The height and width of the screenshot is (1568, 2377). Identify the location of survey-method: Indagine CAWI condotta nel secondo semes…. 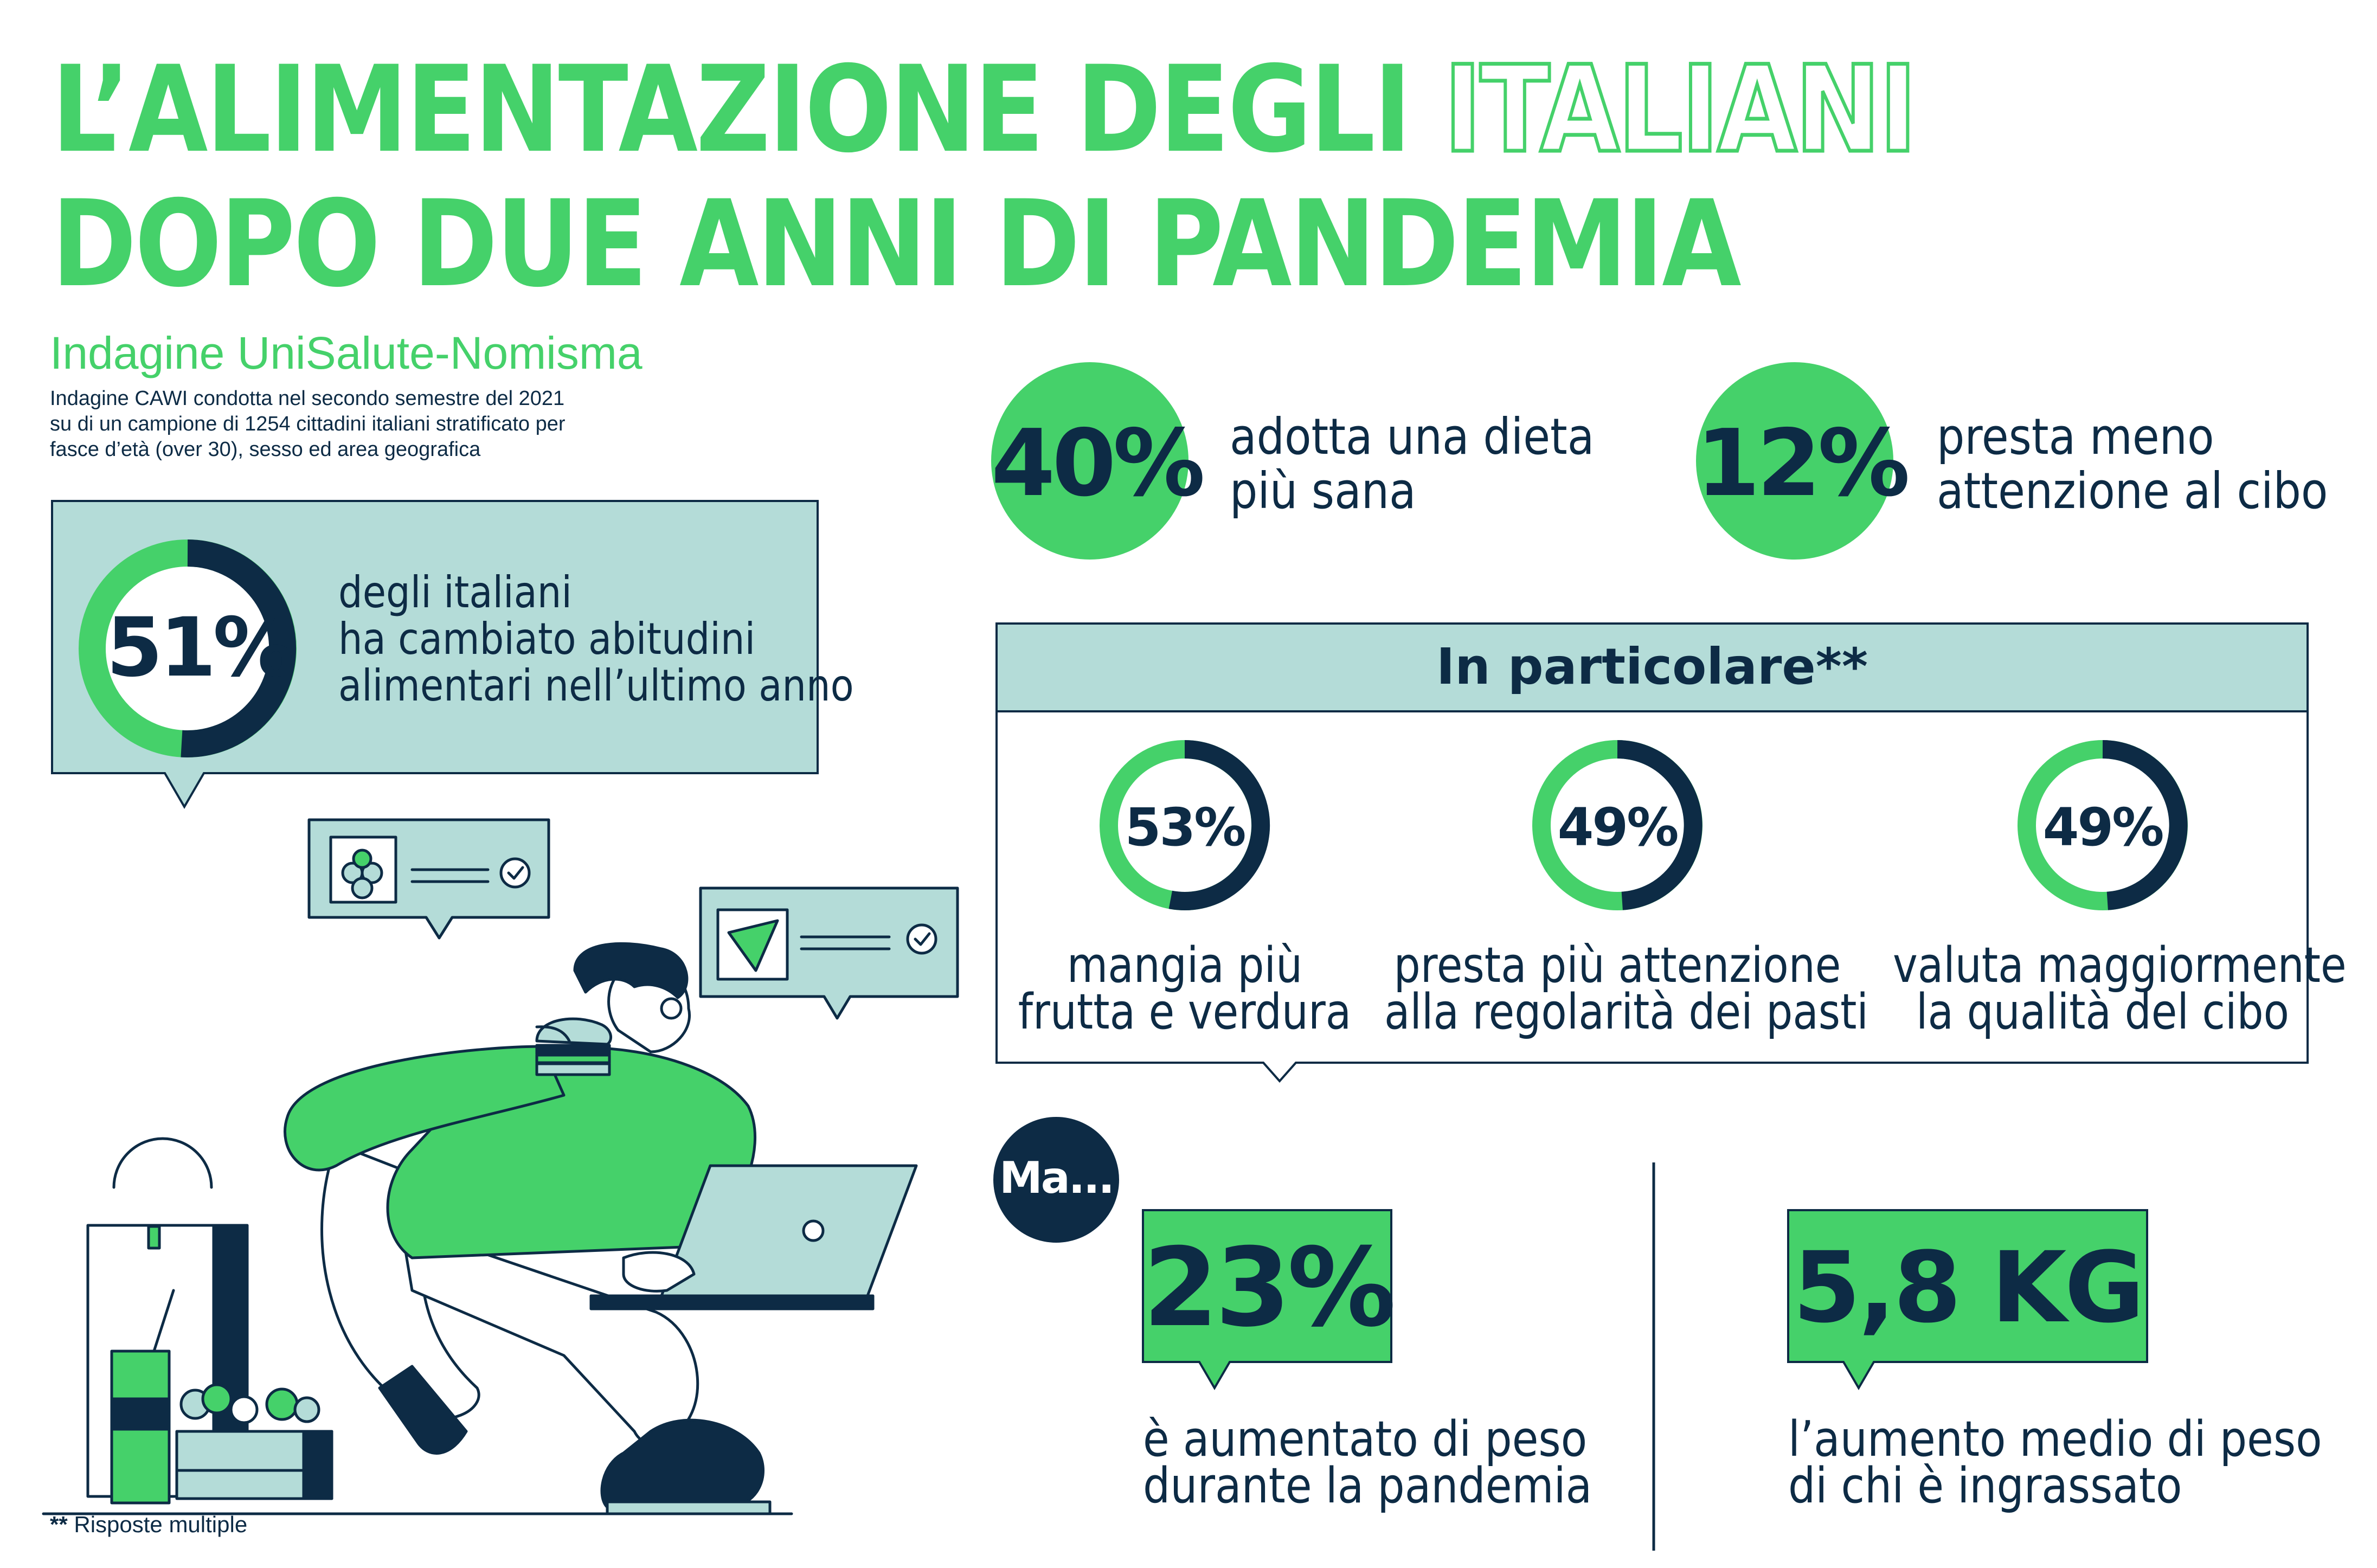
(308, 424).